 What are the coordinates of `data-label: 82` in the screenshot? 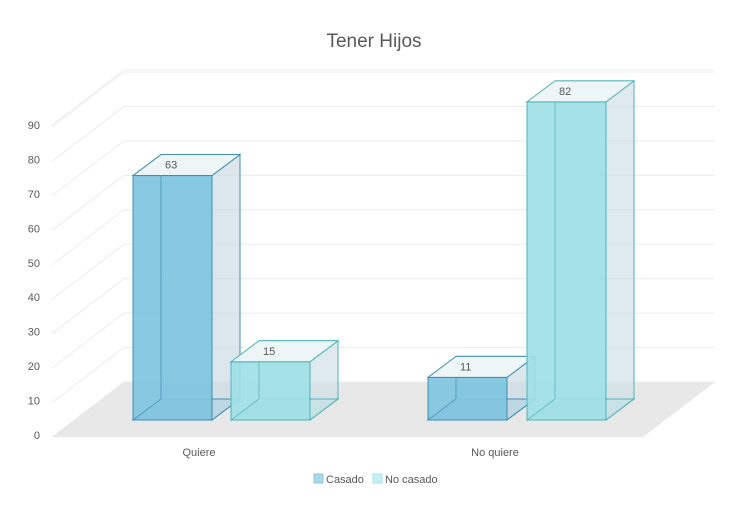 It's located at (565, 92).